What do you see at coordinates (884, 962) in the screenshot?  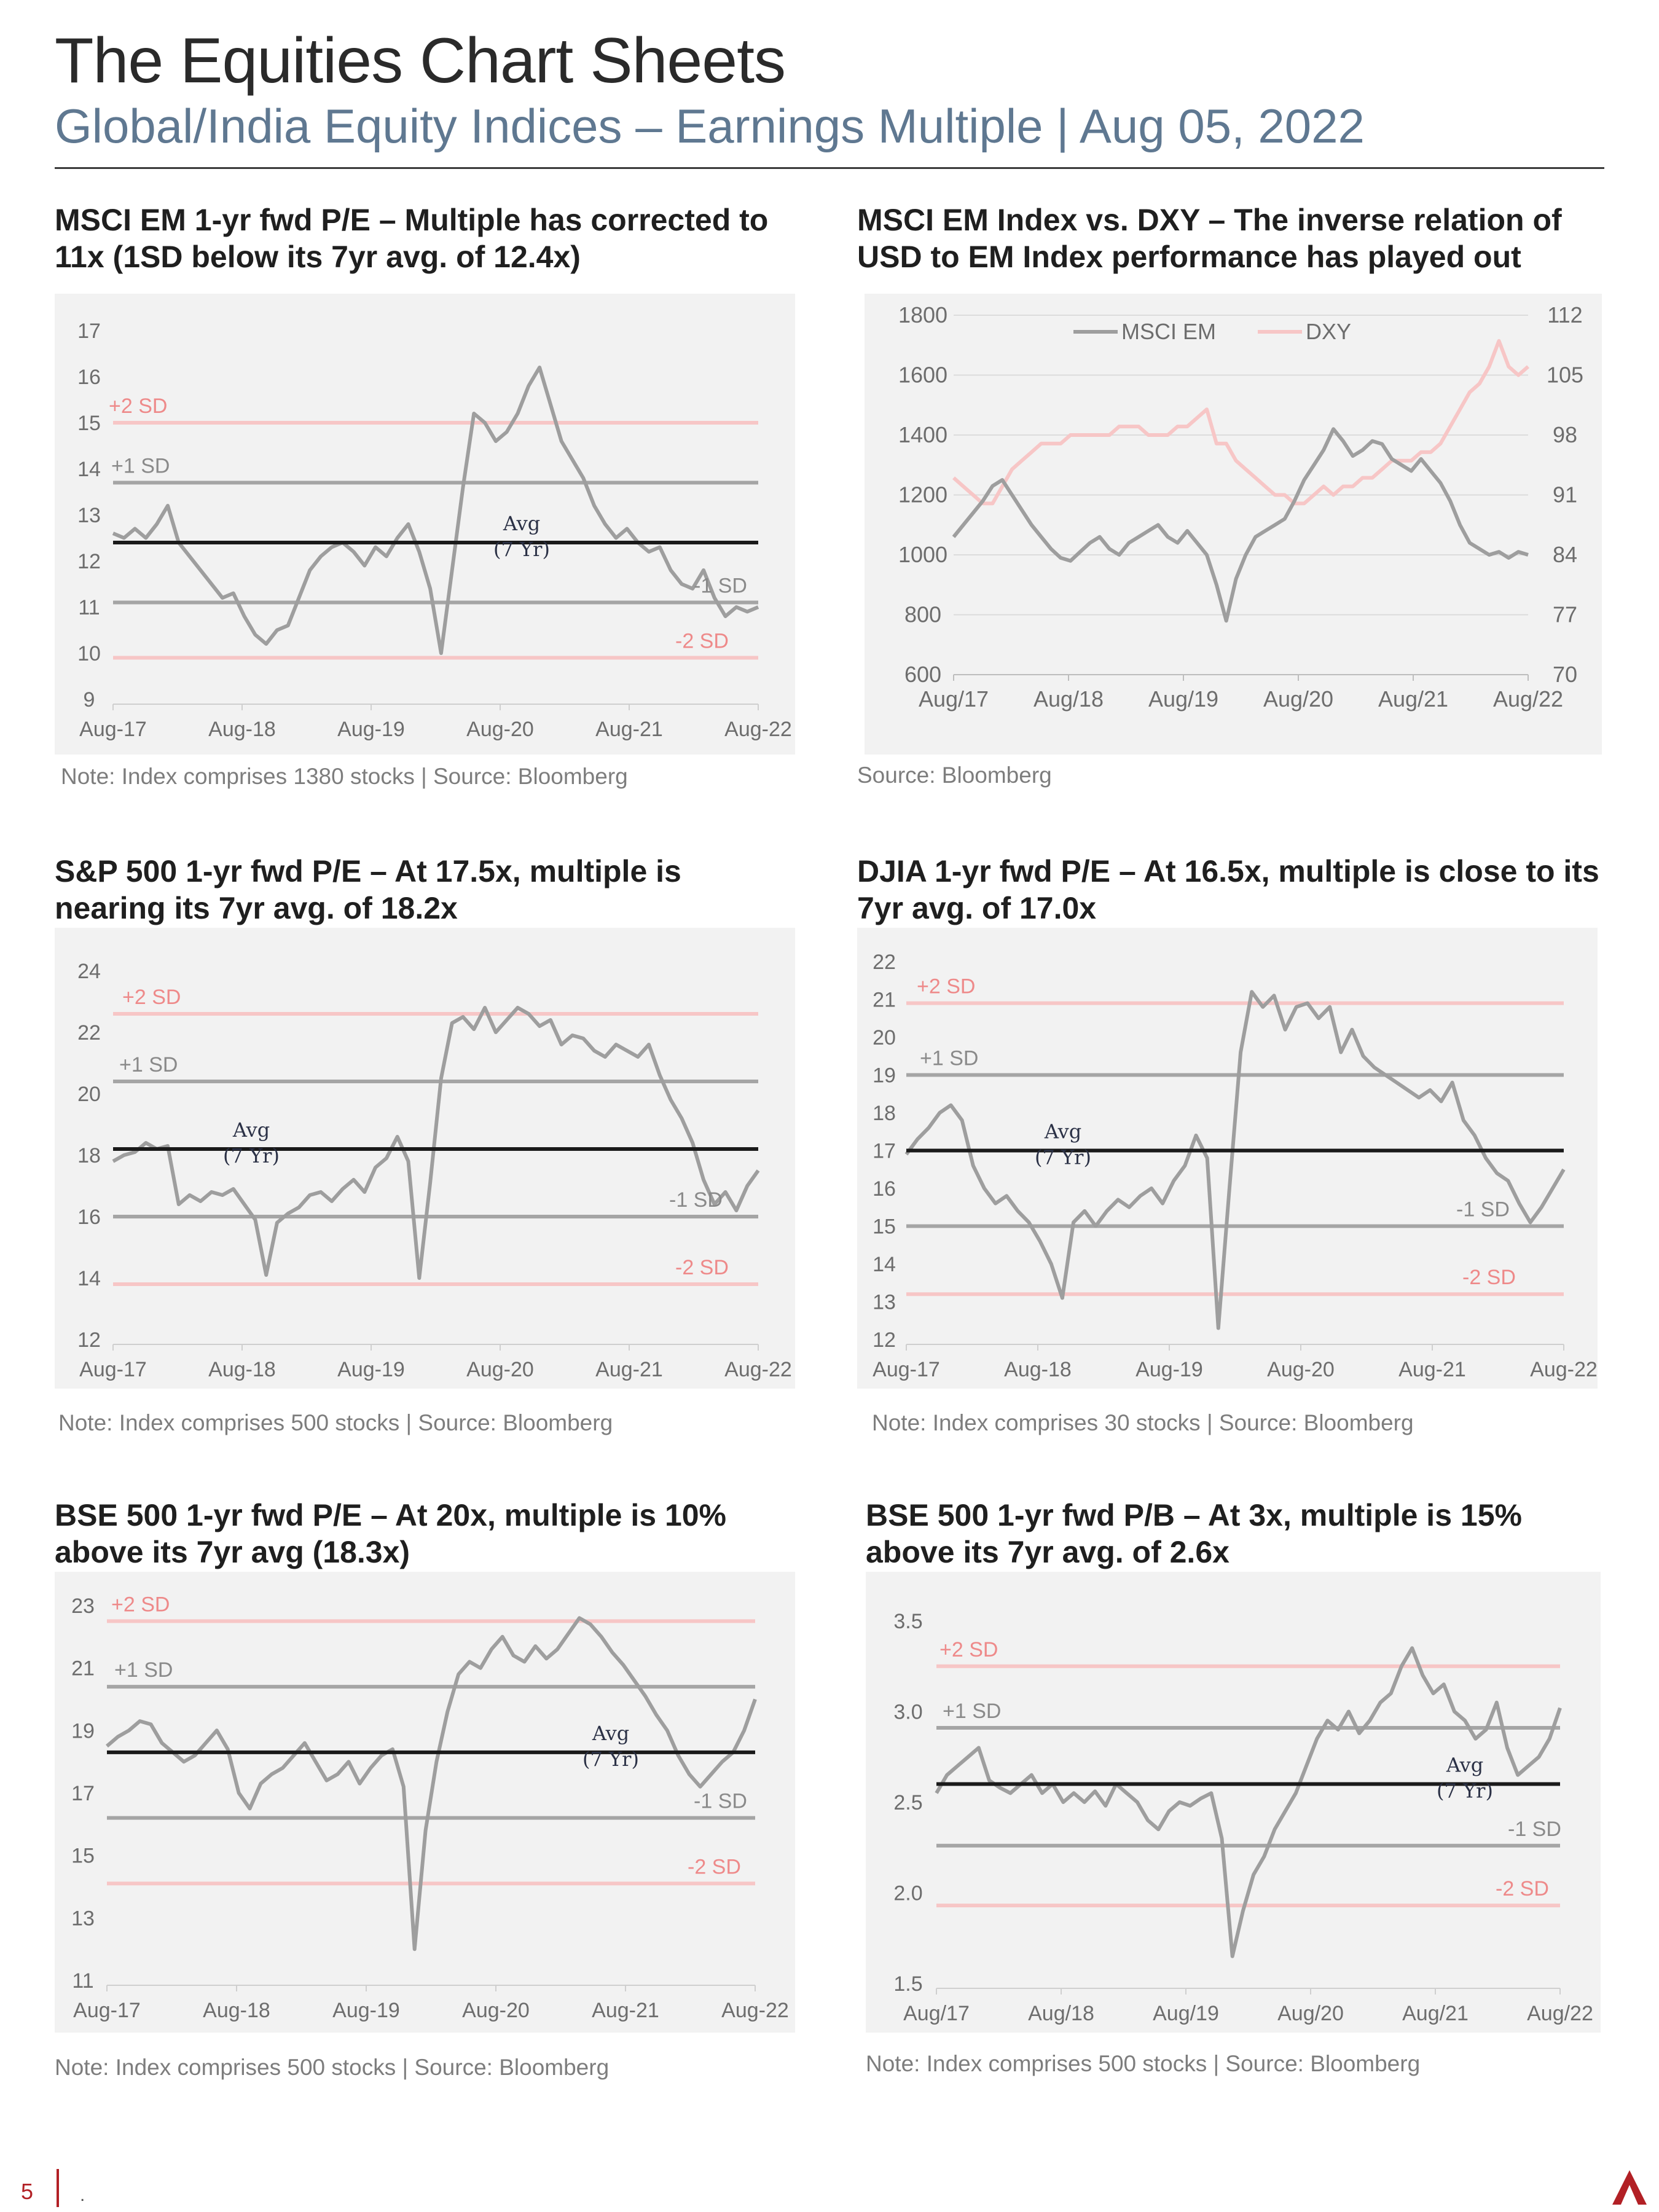 I see `y-tick-label: 22` at bounding box center [884, 962].